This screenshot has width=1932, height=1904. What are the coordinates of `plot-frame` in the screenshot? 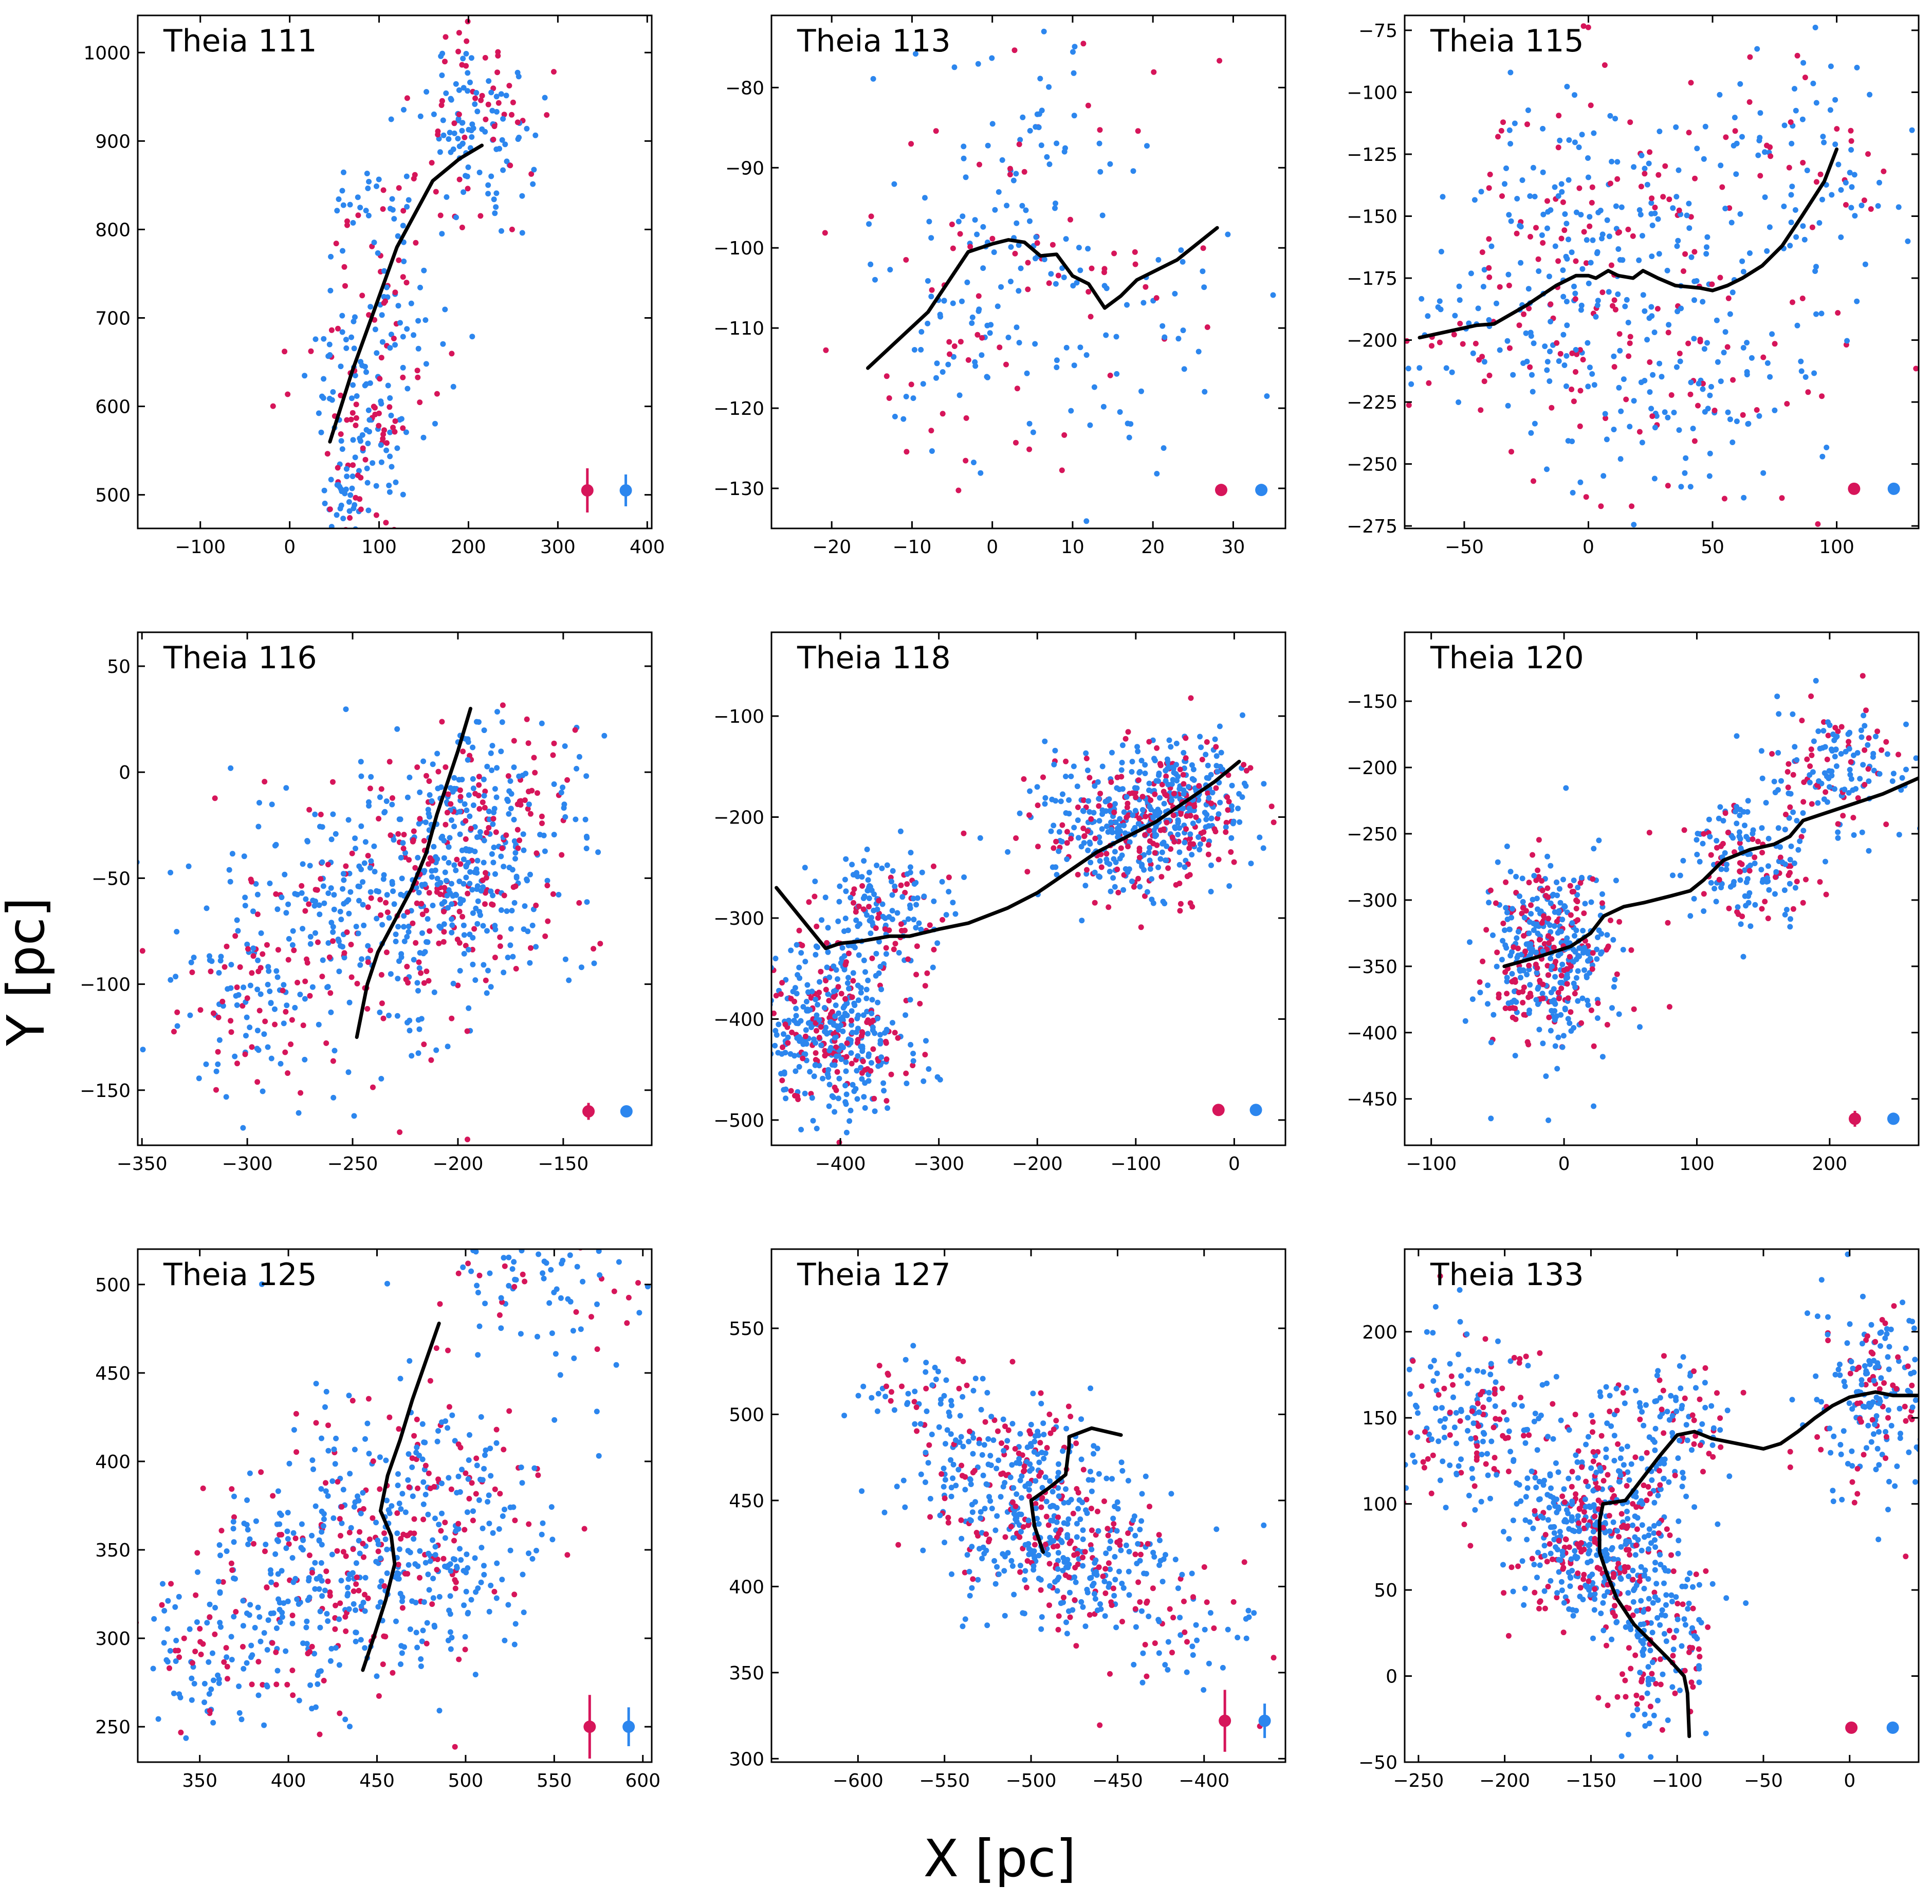 It's located at (395, 271).